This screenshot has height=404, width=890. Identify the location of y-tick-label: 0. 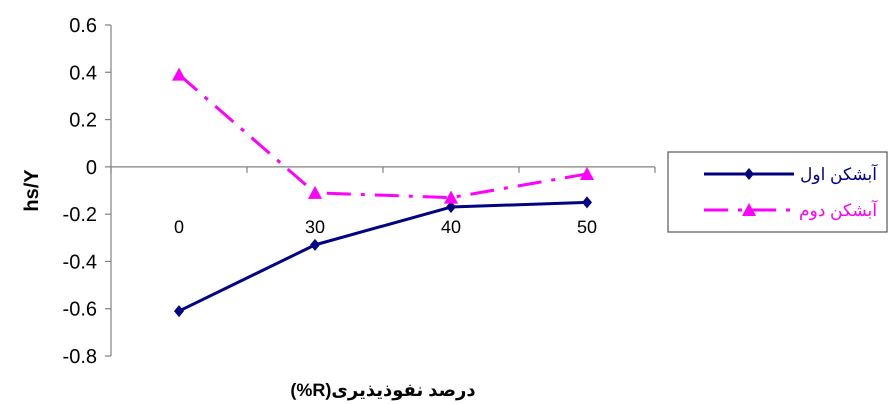
(91, 167).